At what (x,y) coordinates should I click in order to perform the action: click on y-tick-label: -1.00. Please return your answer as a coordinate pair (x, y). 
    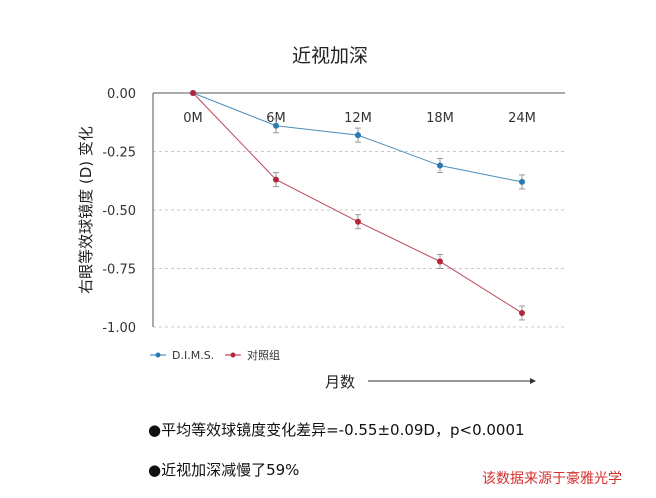
    Looking at the image, I should click on (119, 328).